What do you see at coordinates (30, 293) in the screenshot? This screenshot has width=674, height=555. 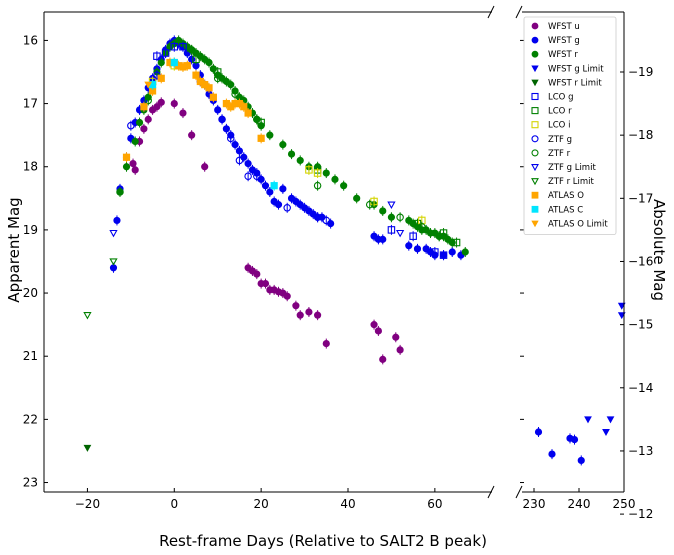 I see `y-tick-label: 20` at bounding box center [30, 293].